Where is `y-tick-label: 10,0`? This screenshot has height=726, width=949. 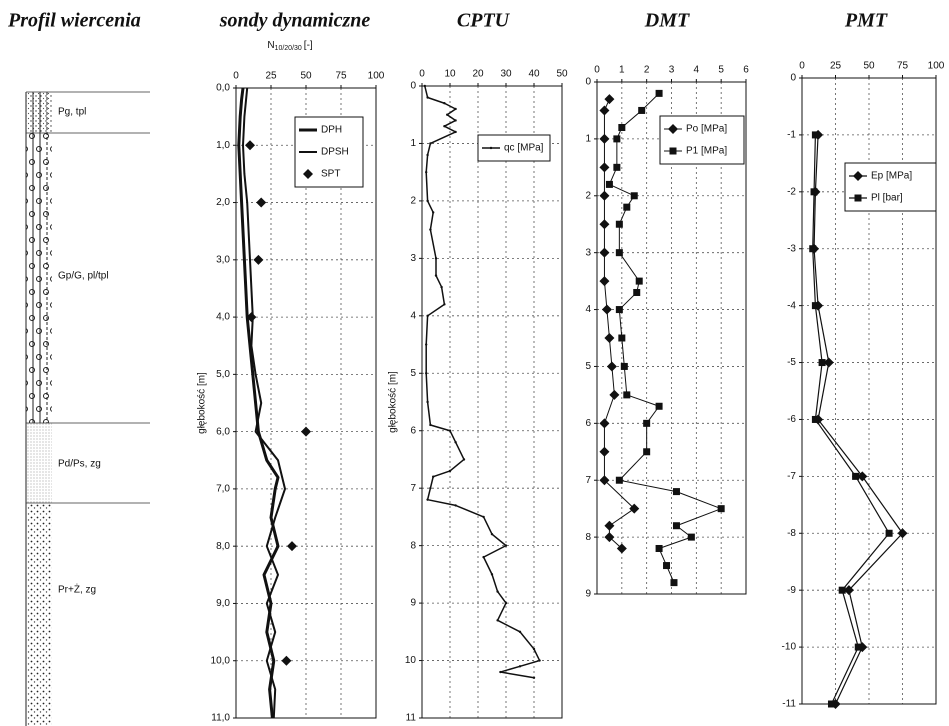
y-tick-label: 10,0 is located at coordinates (221, 660).